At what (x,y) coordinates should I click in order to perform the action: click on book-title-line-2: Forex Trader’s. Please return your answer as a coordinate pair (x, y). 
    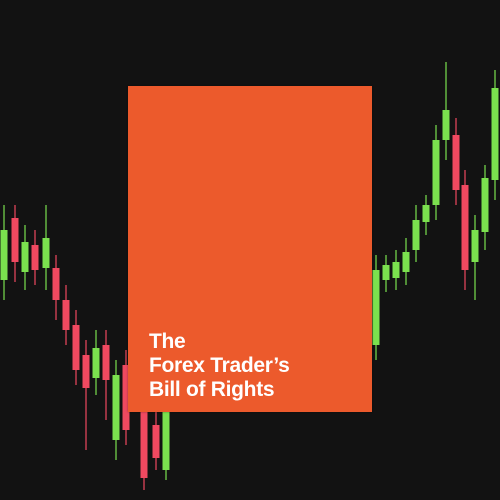
    Looking at the image, I should click on (219, 365).